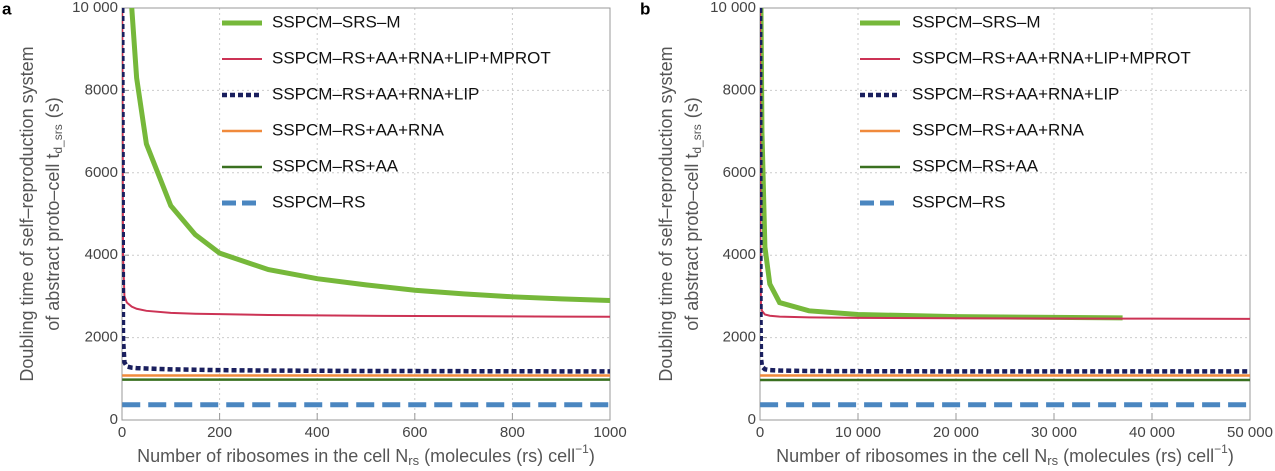 Image resolution: width=1275 pixels, height=471 pixels. What do you see at coordinates (512, 432) in the screenshot?
I see `x-tick-label: 800` at bounding box center [512, 432].